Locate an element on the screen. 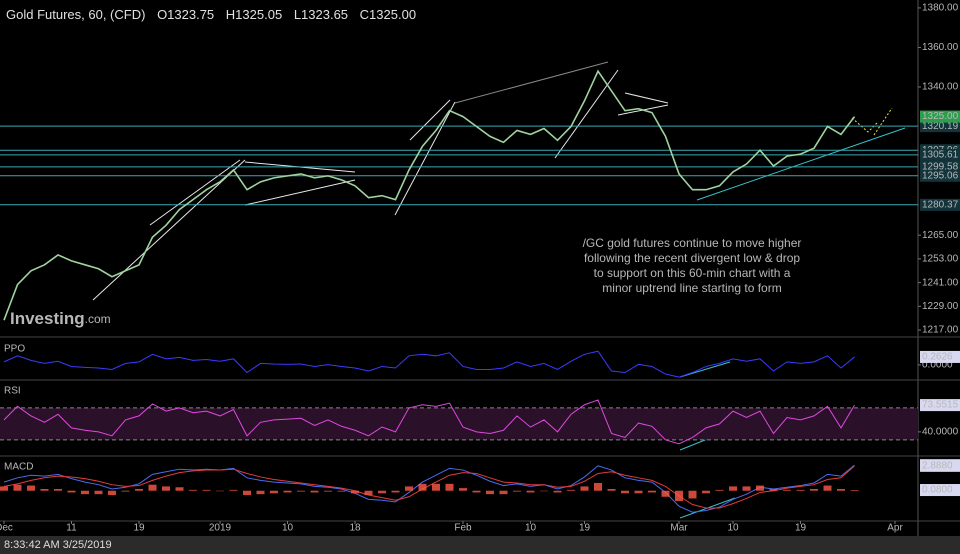 The height and width of the screenshot is (554, 960). status-bar: 8:33:42 AM 3/25/2019 is located at coordinates (480, 545).